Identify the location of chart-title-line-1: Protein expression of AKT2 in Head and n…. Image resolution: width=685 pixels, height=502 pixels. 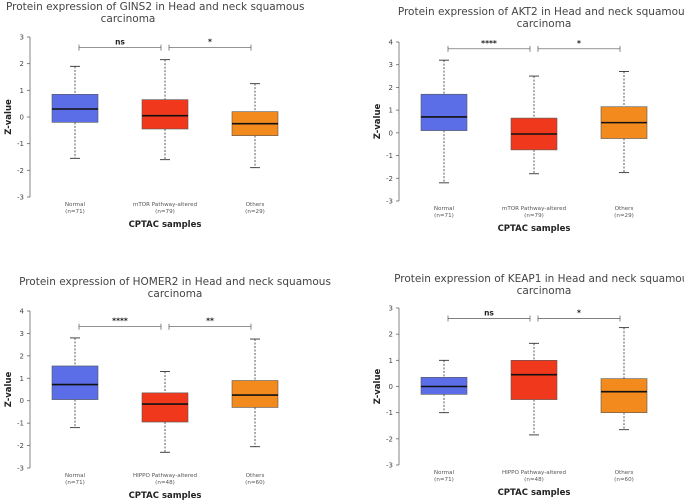
(541, 12).